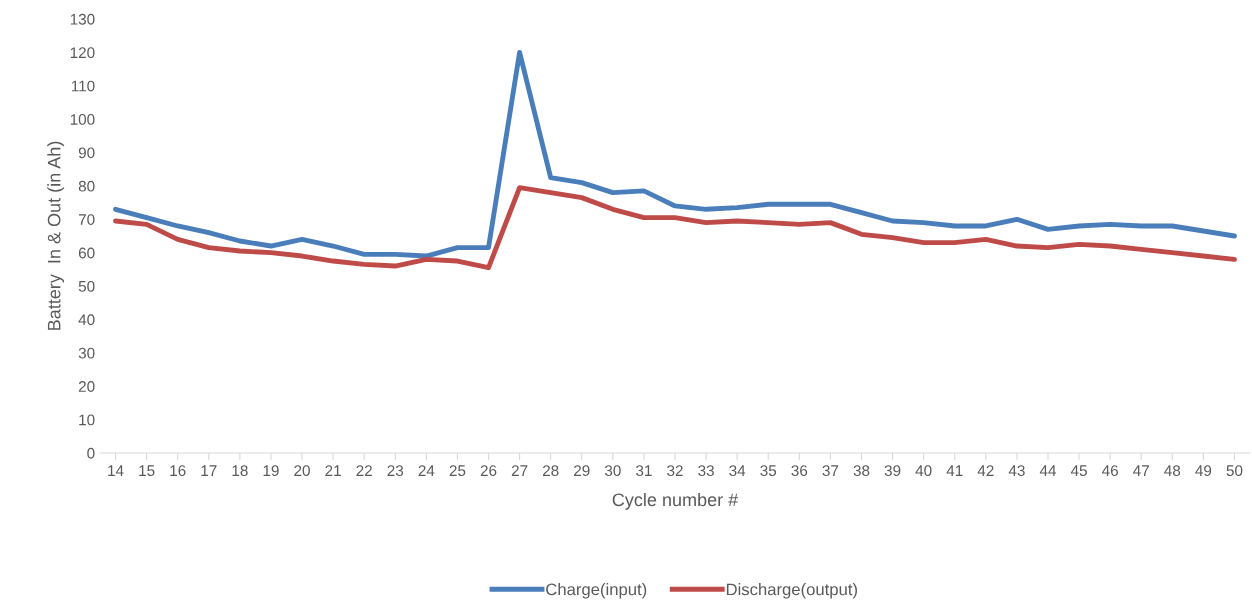  What do you see at coordinates (86, 219) in the screenshot?
I see `y-tick-label: 70` at bounding box center [86, 219].